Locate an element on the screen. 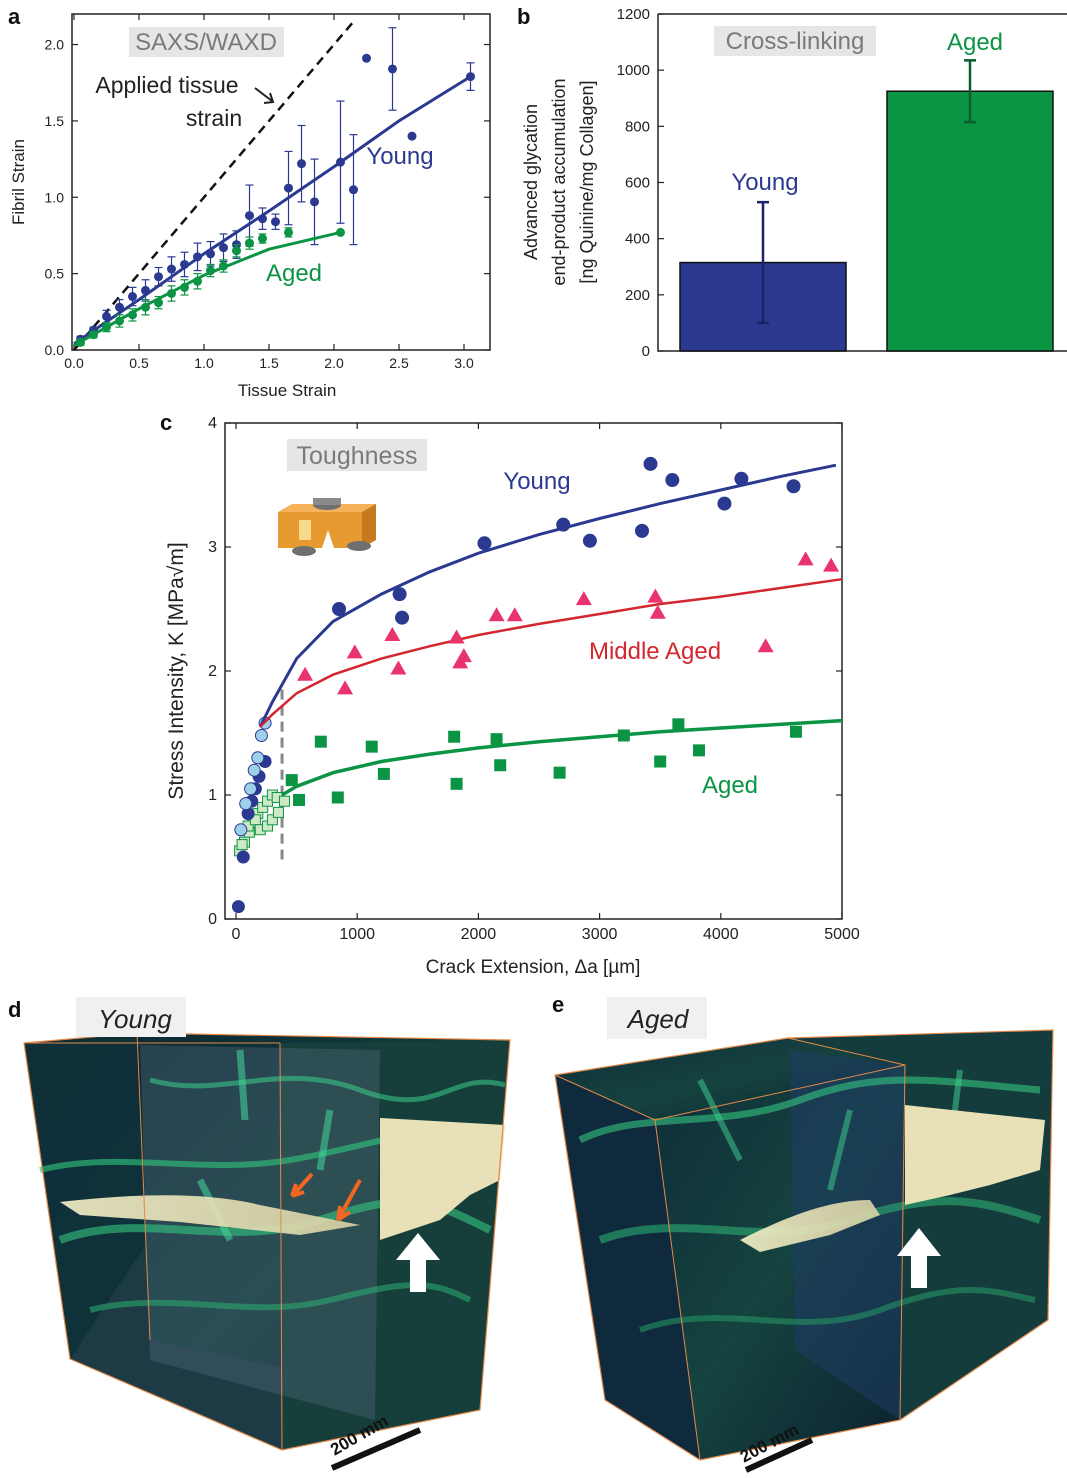 The height and width of the screenshot is (1478, 1067). chart-b-plot: Young Aged is located at coordinates (866, 190).